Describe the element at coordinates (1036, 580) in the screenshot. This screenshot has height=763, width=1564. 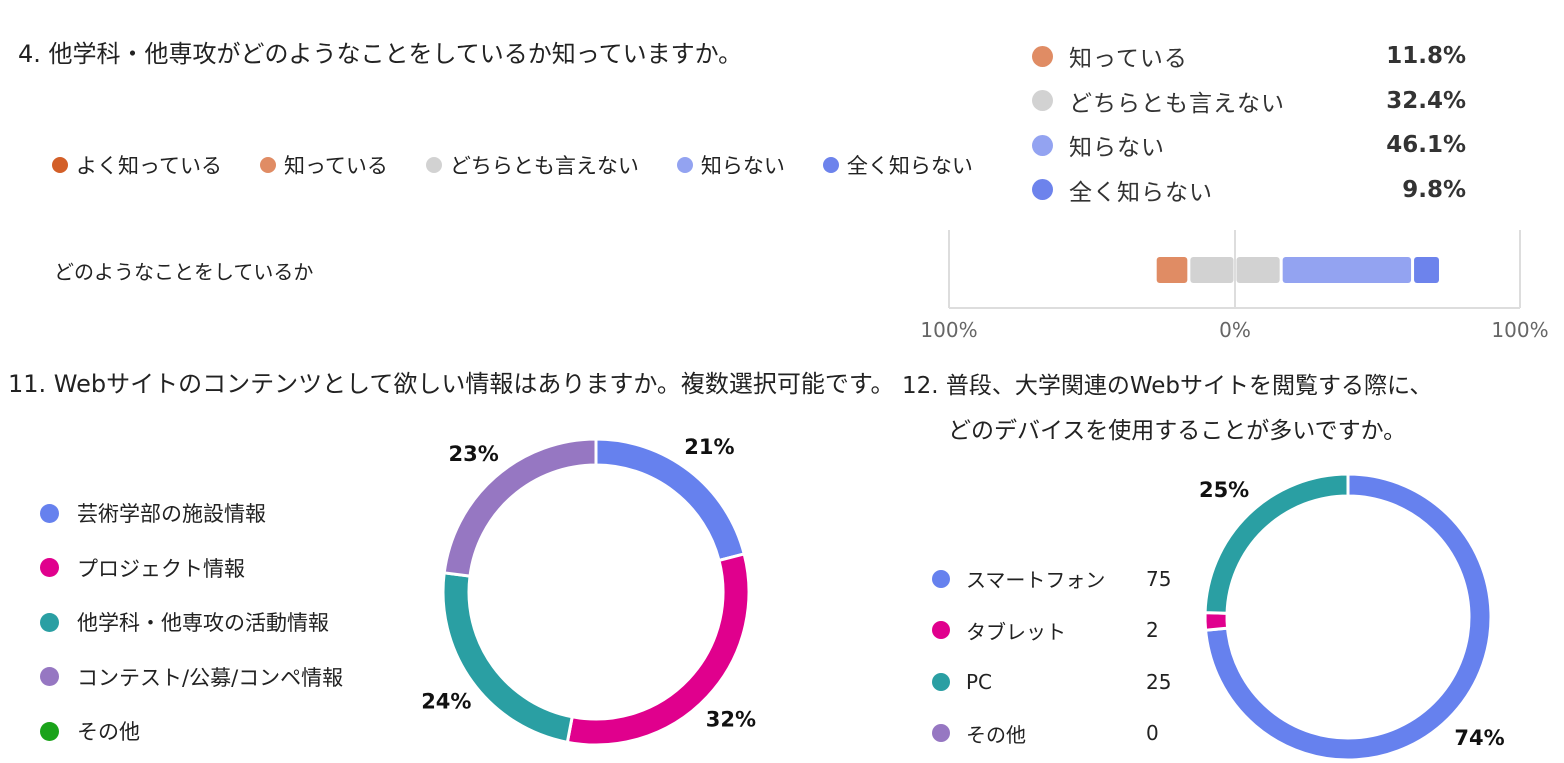
I see `legend-label: スマートフォン` at that location.